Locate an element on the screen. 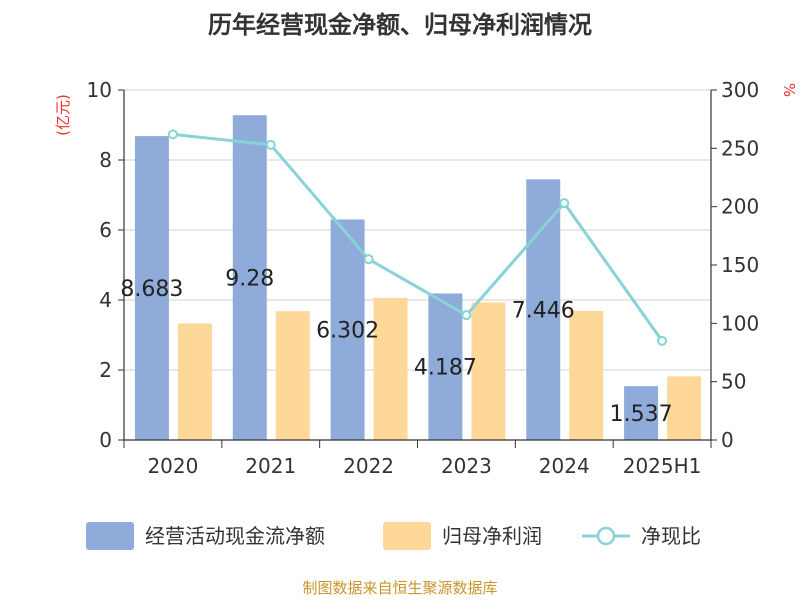 The height and width of the screenshot is (600, 800). y-right-tick-label: 0 is located at coordinates (727, 440).